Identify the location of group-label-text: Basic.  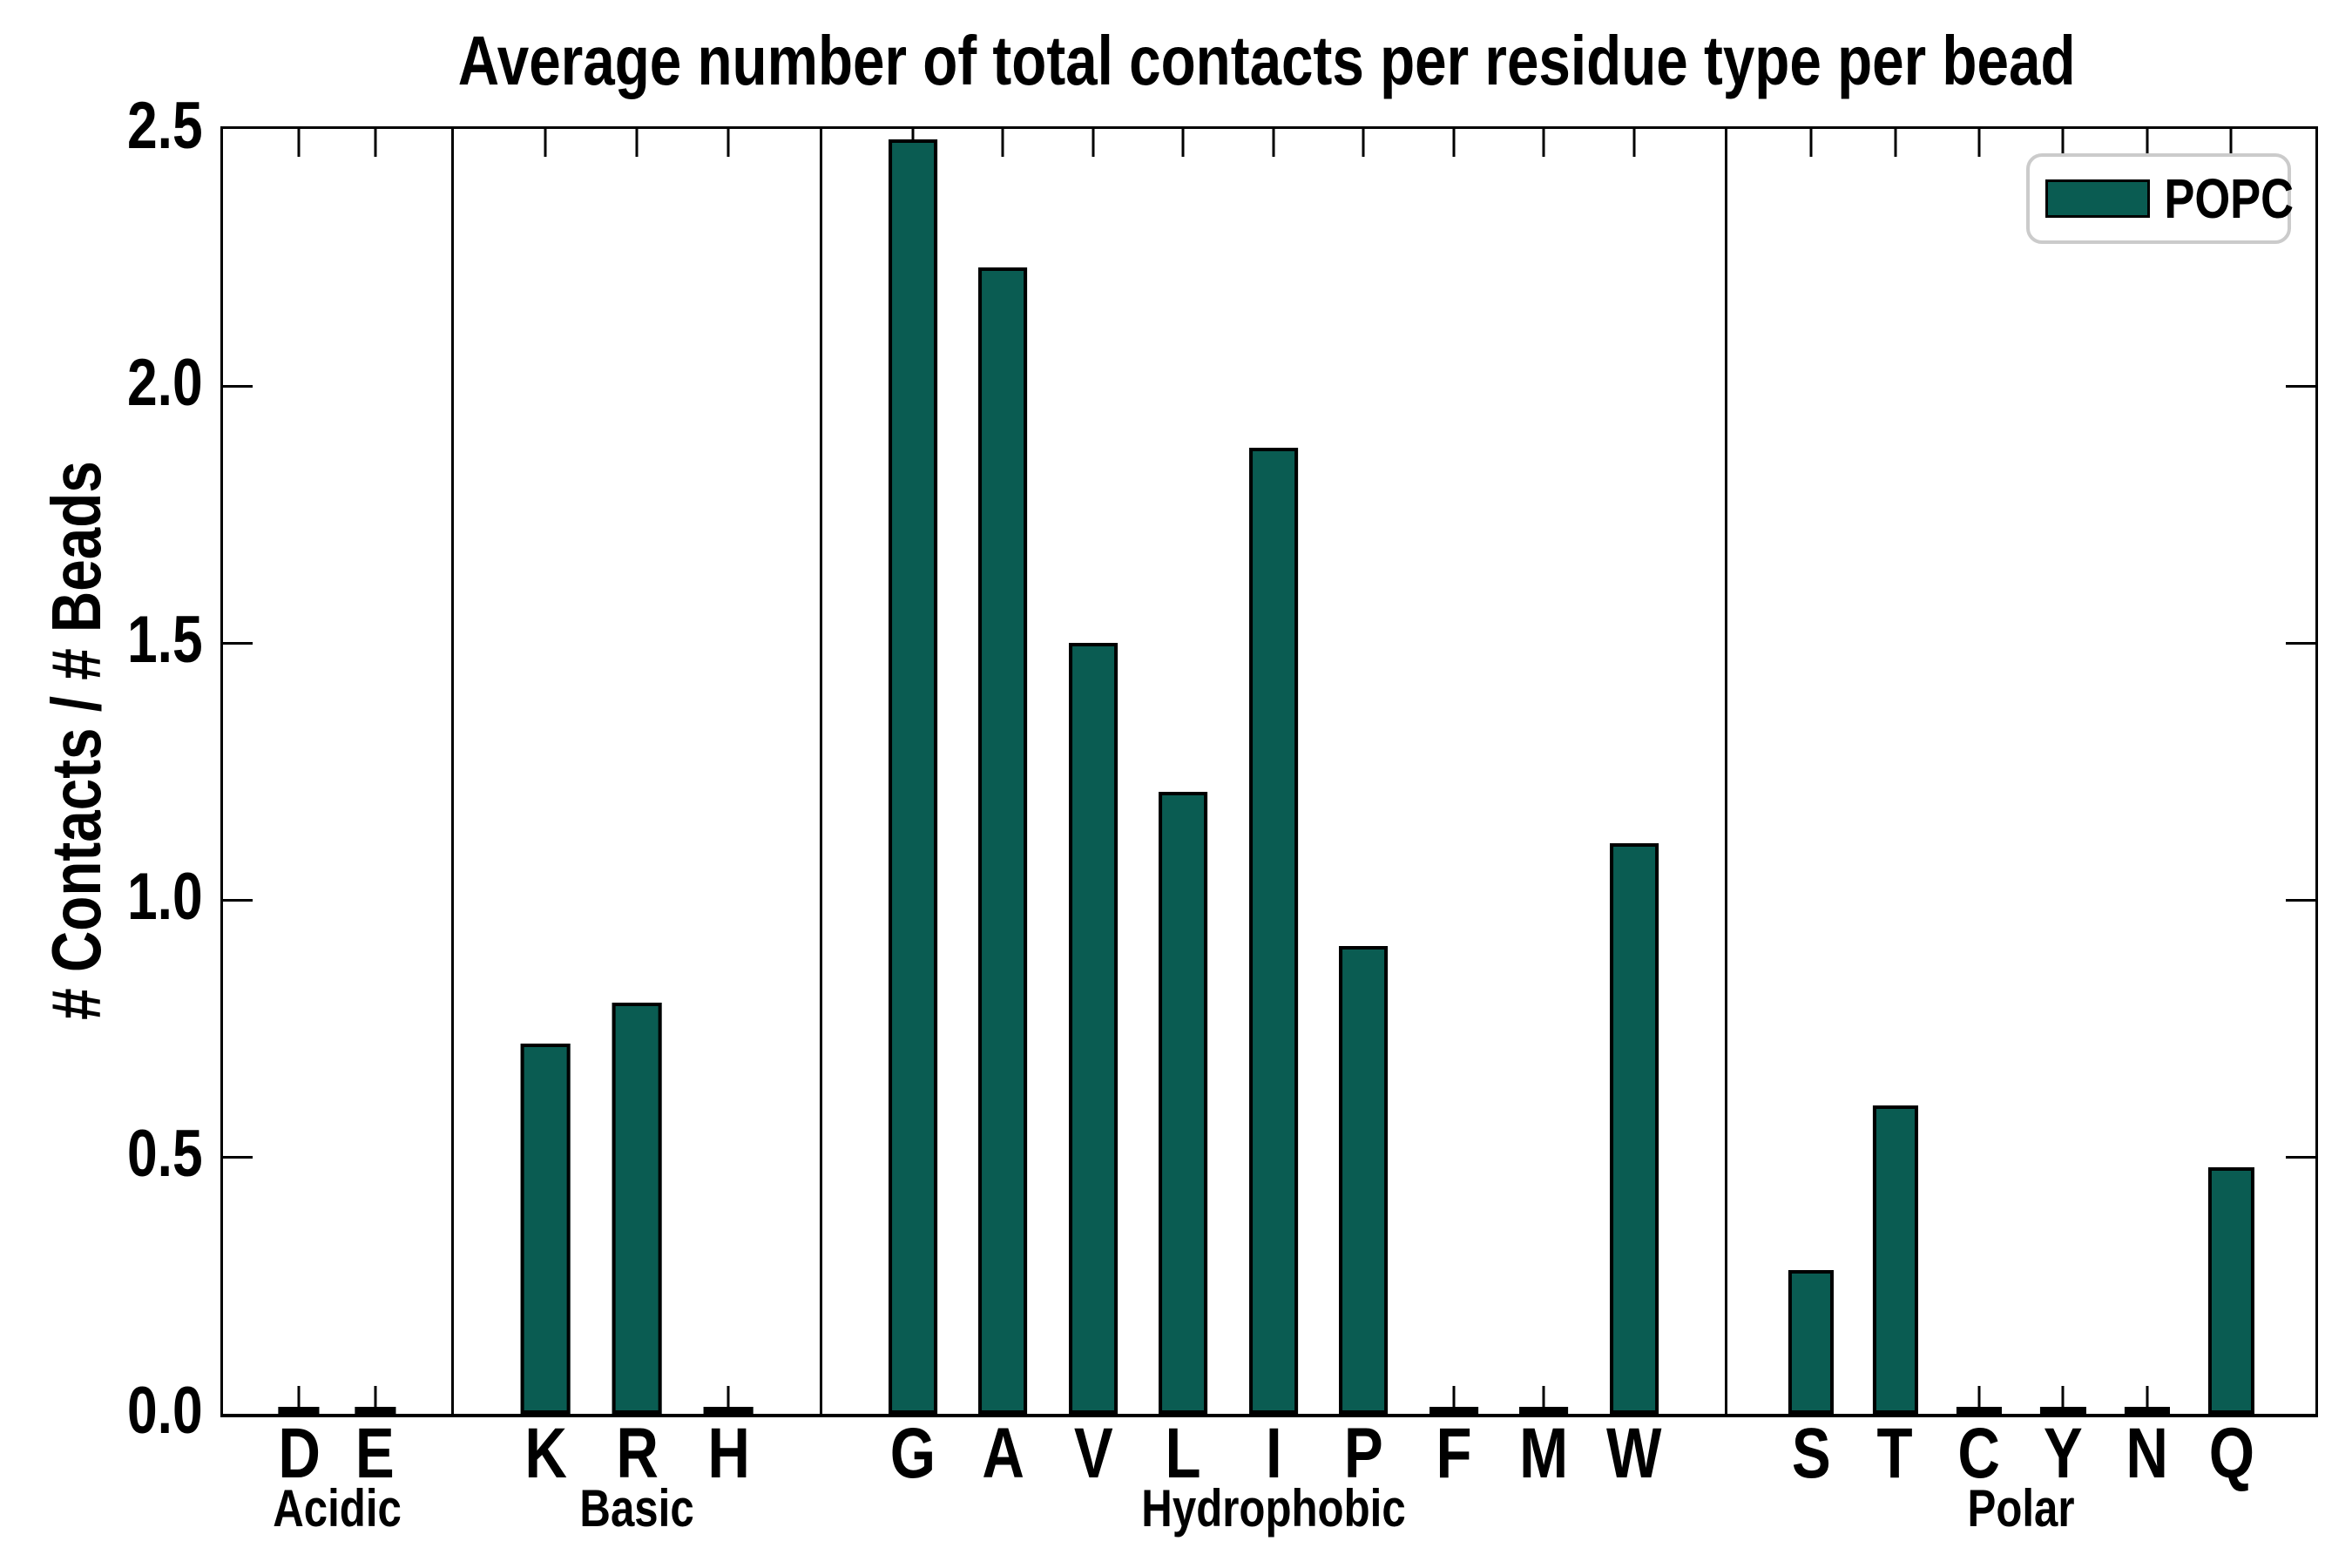
(636, 1508).